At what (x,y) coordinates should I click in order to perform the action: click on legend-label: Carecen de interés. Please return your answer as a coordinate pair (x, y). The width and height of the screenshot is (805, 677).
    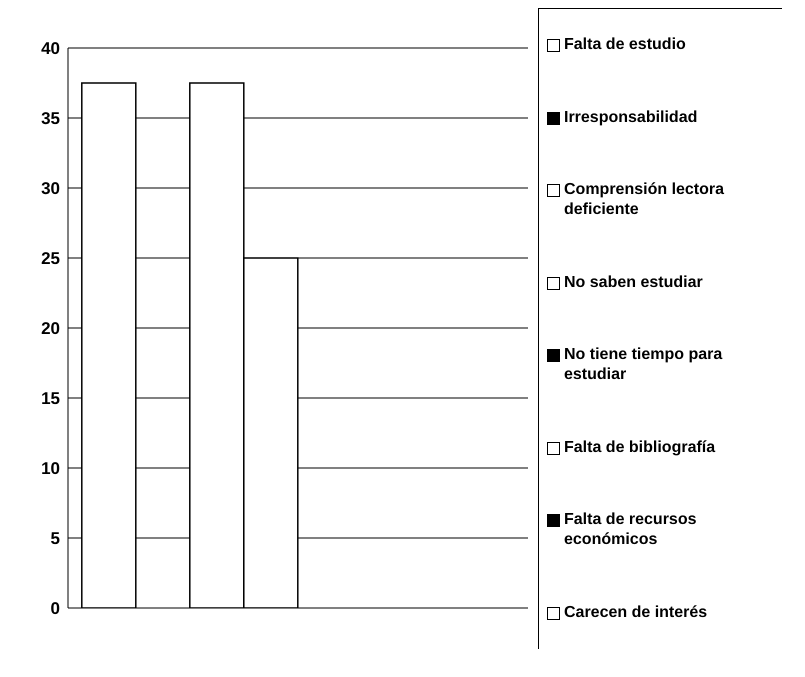
    Looking at the image, I should click on (636, 612).